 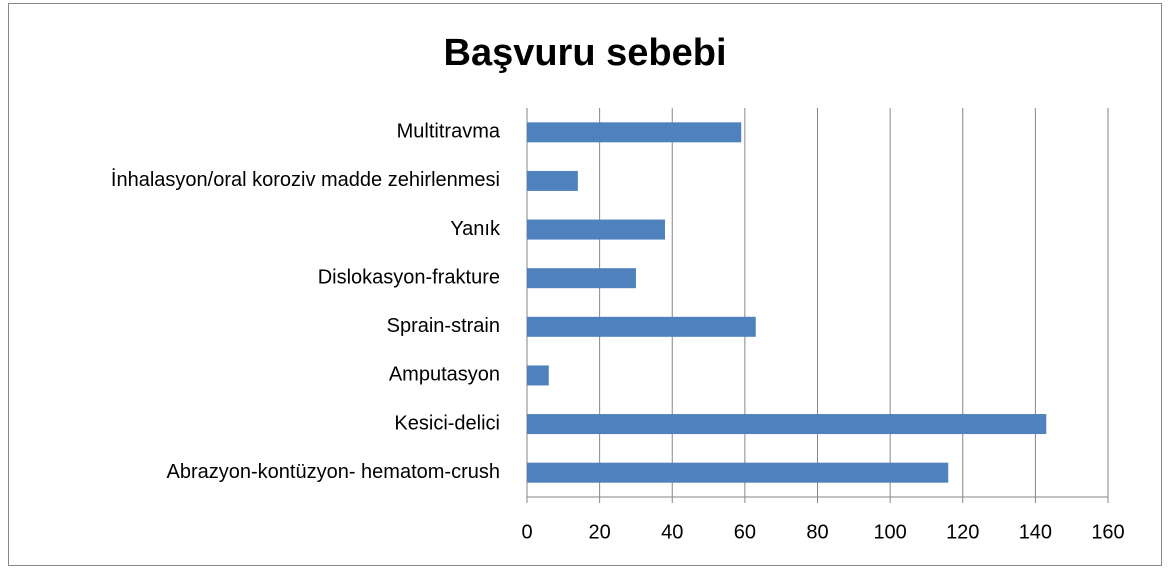 What do you see at coordinates (443, 326) in the screenshot?
I see `y-tick-label: Sprain-strain` at bounding box center [443, 326].